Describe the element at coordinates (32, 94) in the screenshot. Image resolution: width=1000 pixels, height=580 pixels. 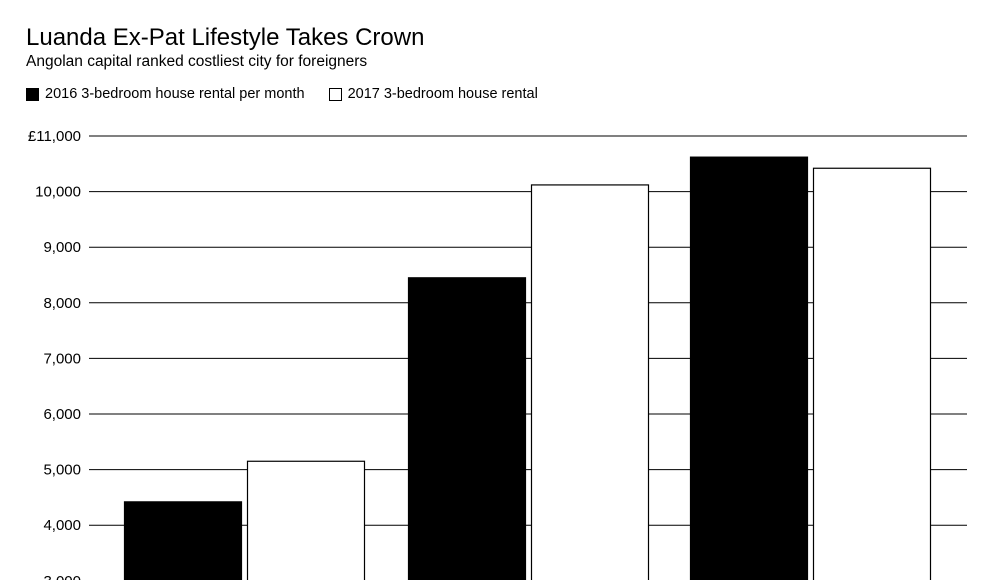
I see `legend-swatch-2016` at that location.